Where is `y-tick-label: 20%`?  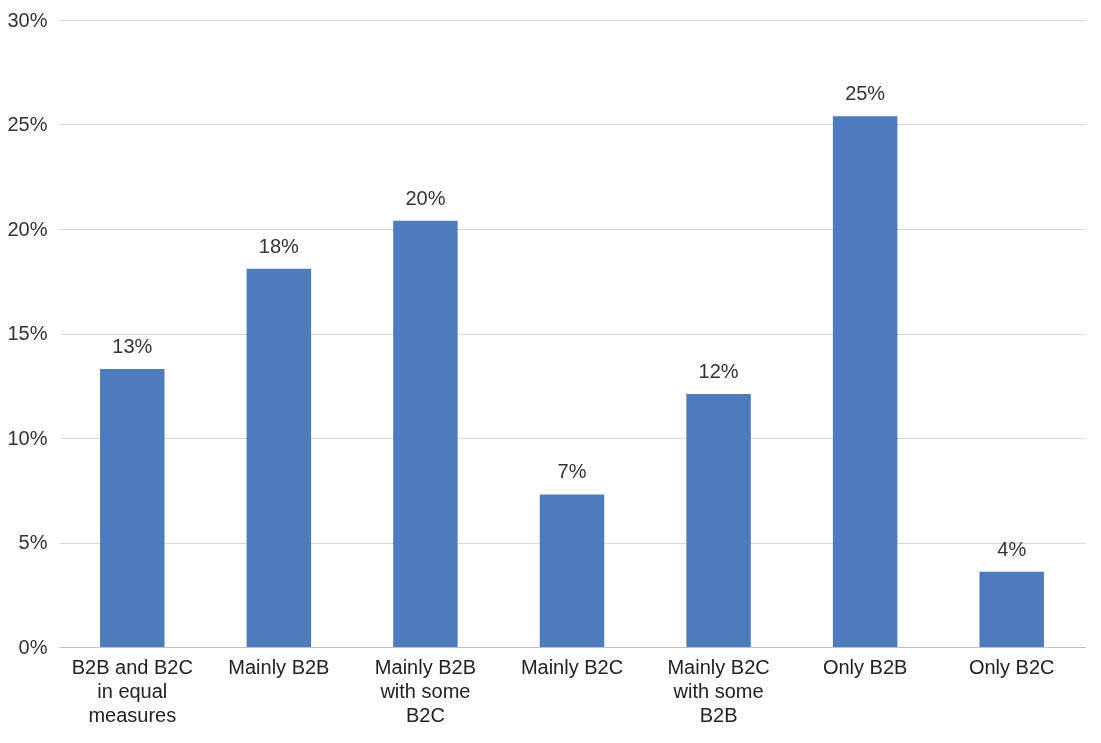 y-tick-label: 20% is located at coordinates (27, 228).